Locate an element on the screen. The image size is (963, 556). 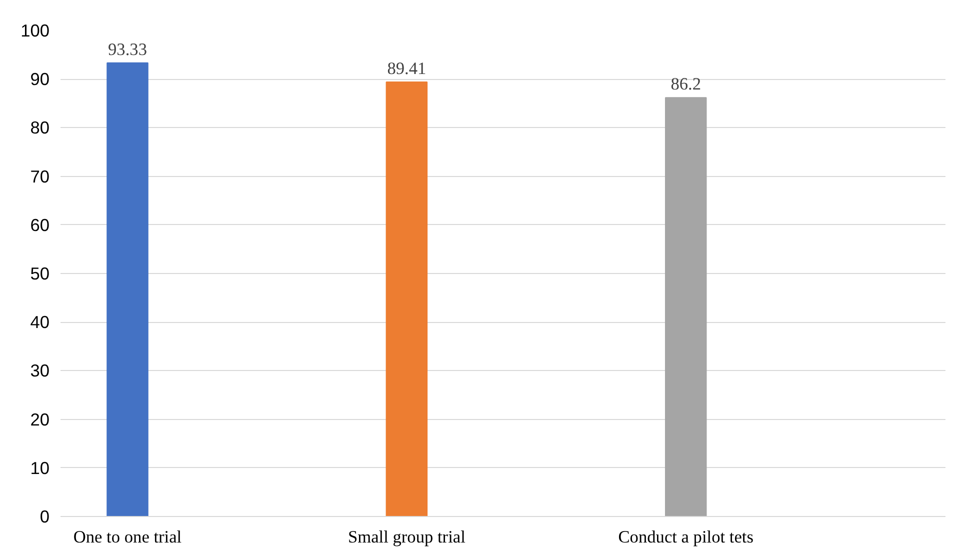
data-label: 86.2 is located at coordinates (686, 84).